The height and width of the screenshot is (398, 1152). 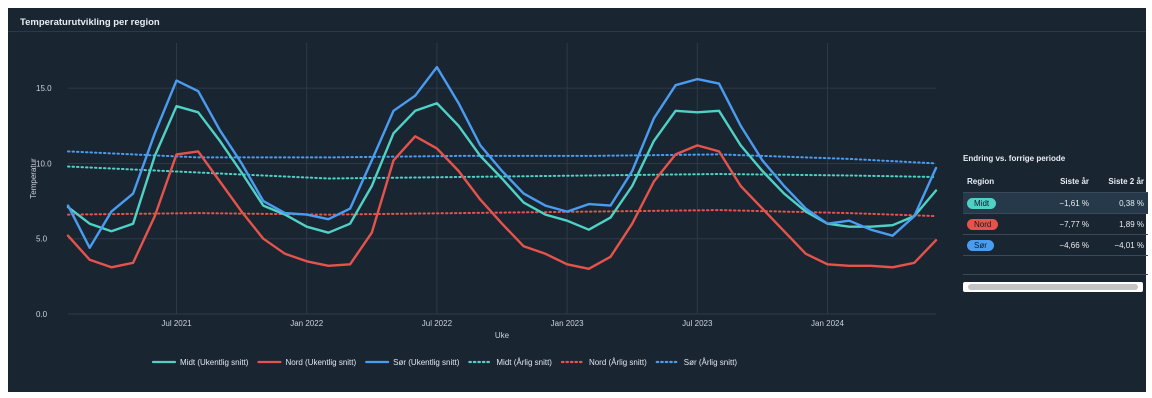 I want to click on change-table-title: Endring vs. forrige periode, so click(x=1014, y=158).